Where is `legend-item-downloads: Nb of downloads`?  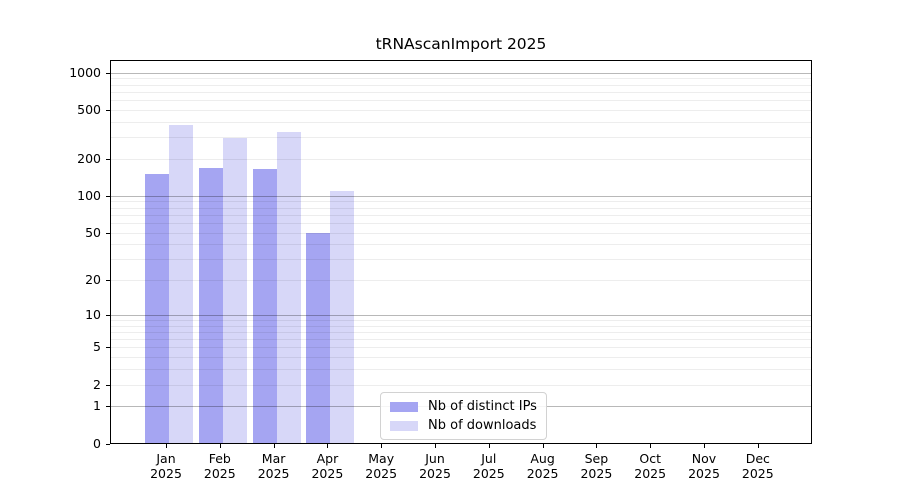
legend-item-downloads: Nb of downloads is located at coordinates (463, 425).